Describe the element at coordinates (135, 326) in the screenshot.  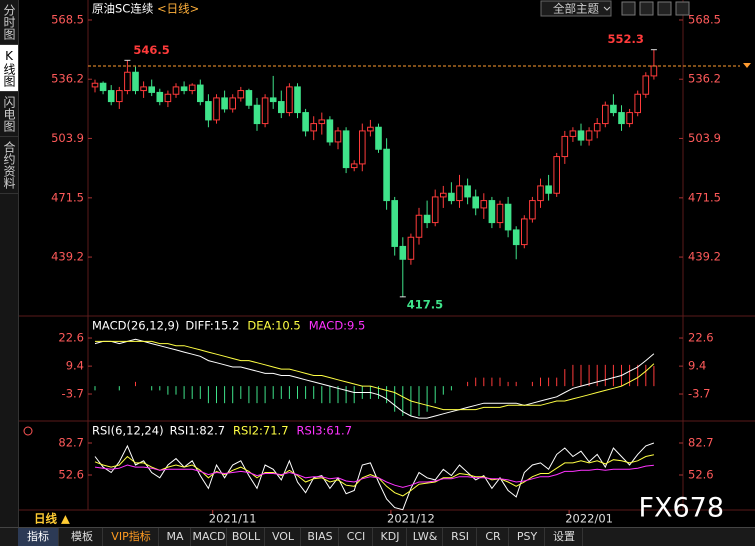
I see `indicator-title: MACD(26,12,9)` at that location.